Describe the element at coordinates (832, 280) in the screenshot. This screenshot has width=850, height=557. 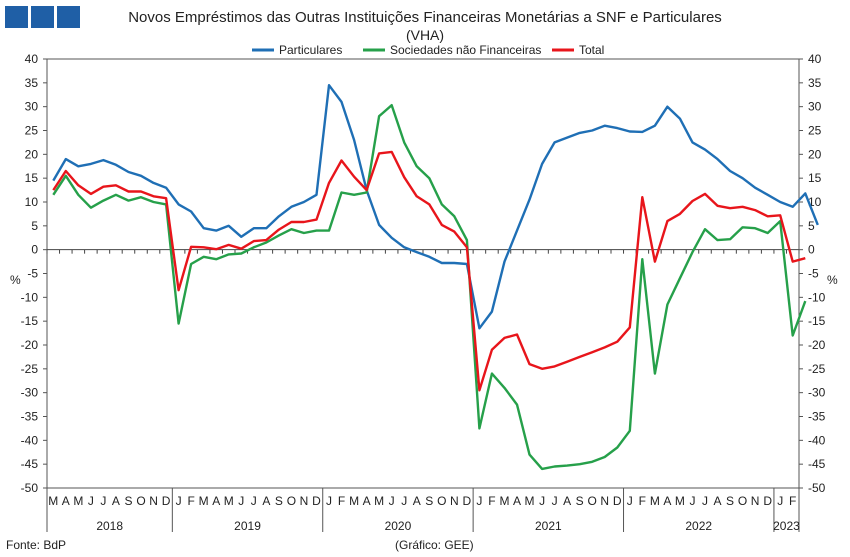
I see `y-axis-unit-right: %` at that location.